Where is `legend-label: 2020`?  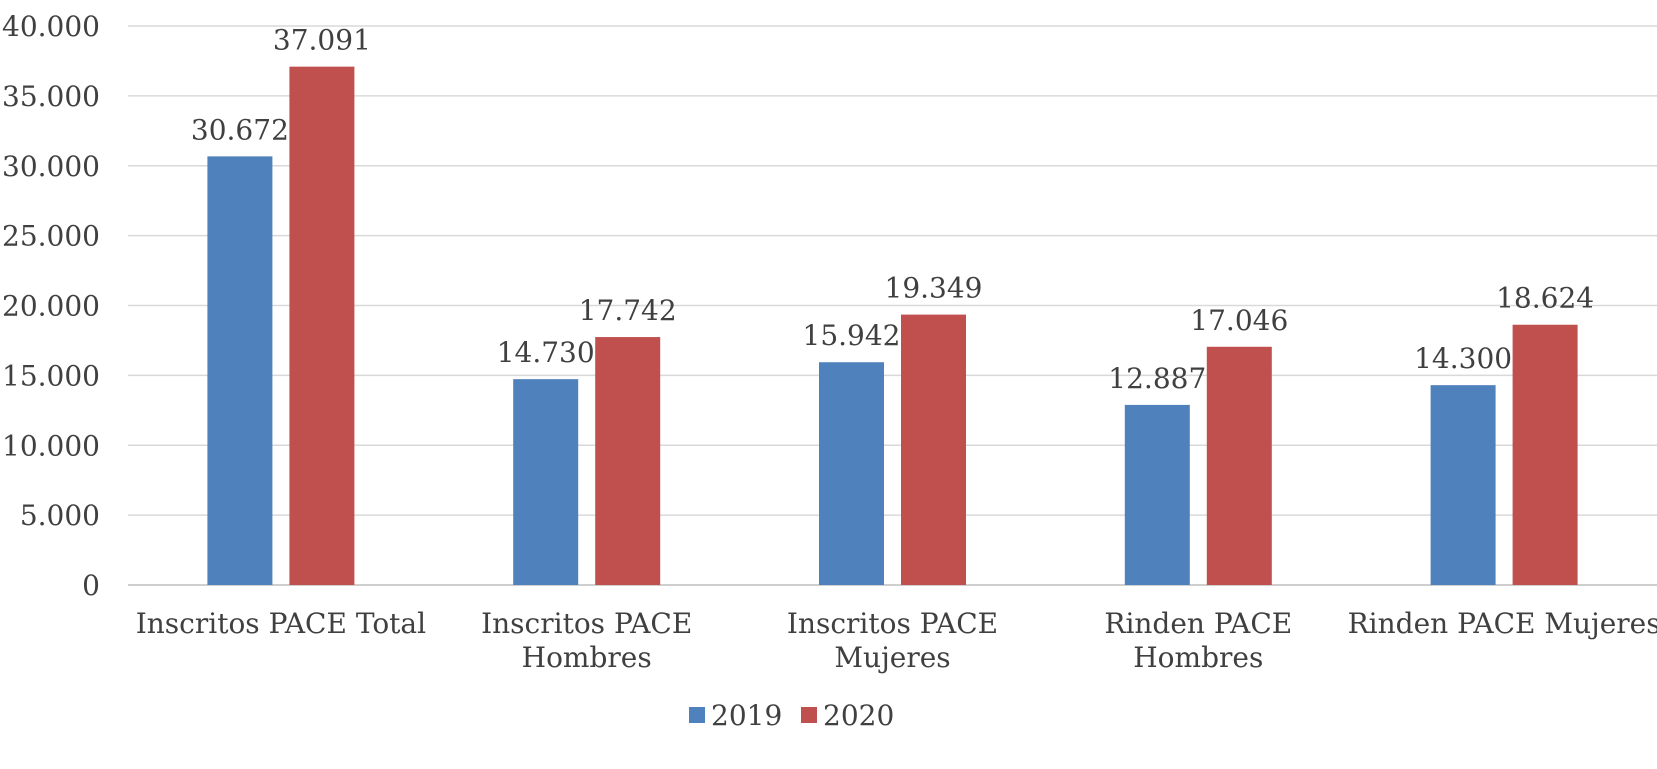 legend-label: 2020 is located at coordinates (858, 715).